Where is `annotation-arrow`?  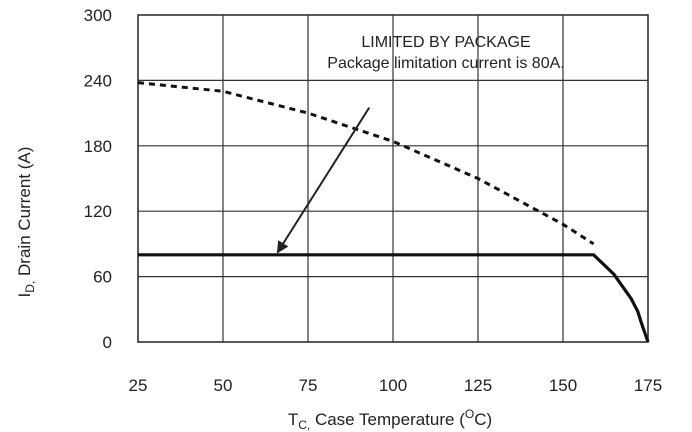 annotation-arrow is located at coordinates (323, 180).